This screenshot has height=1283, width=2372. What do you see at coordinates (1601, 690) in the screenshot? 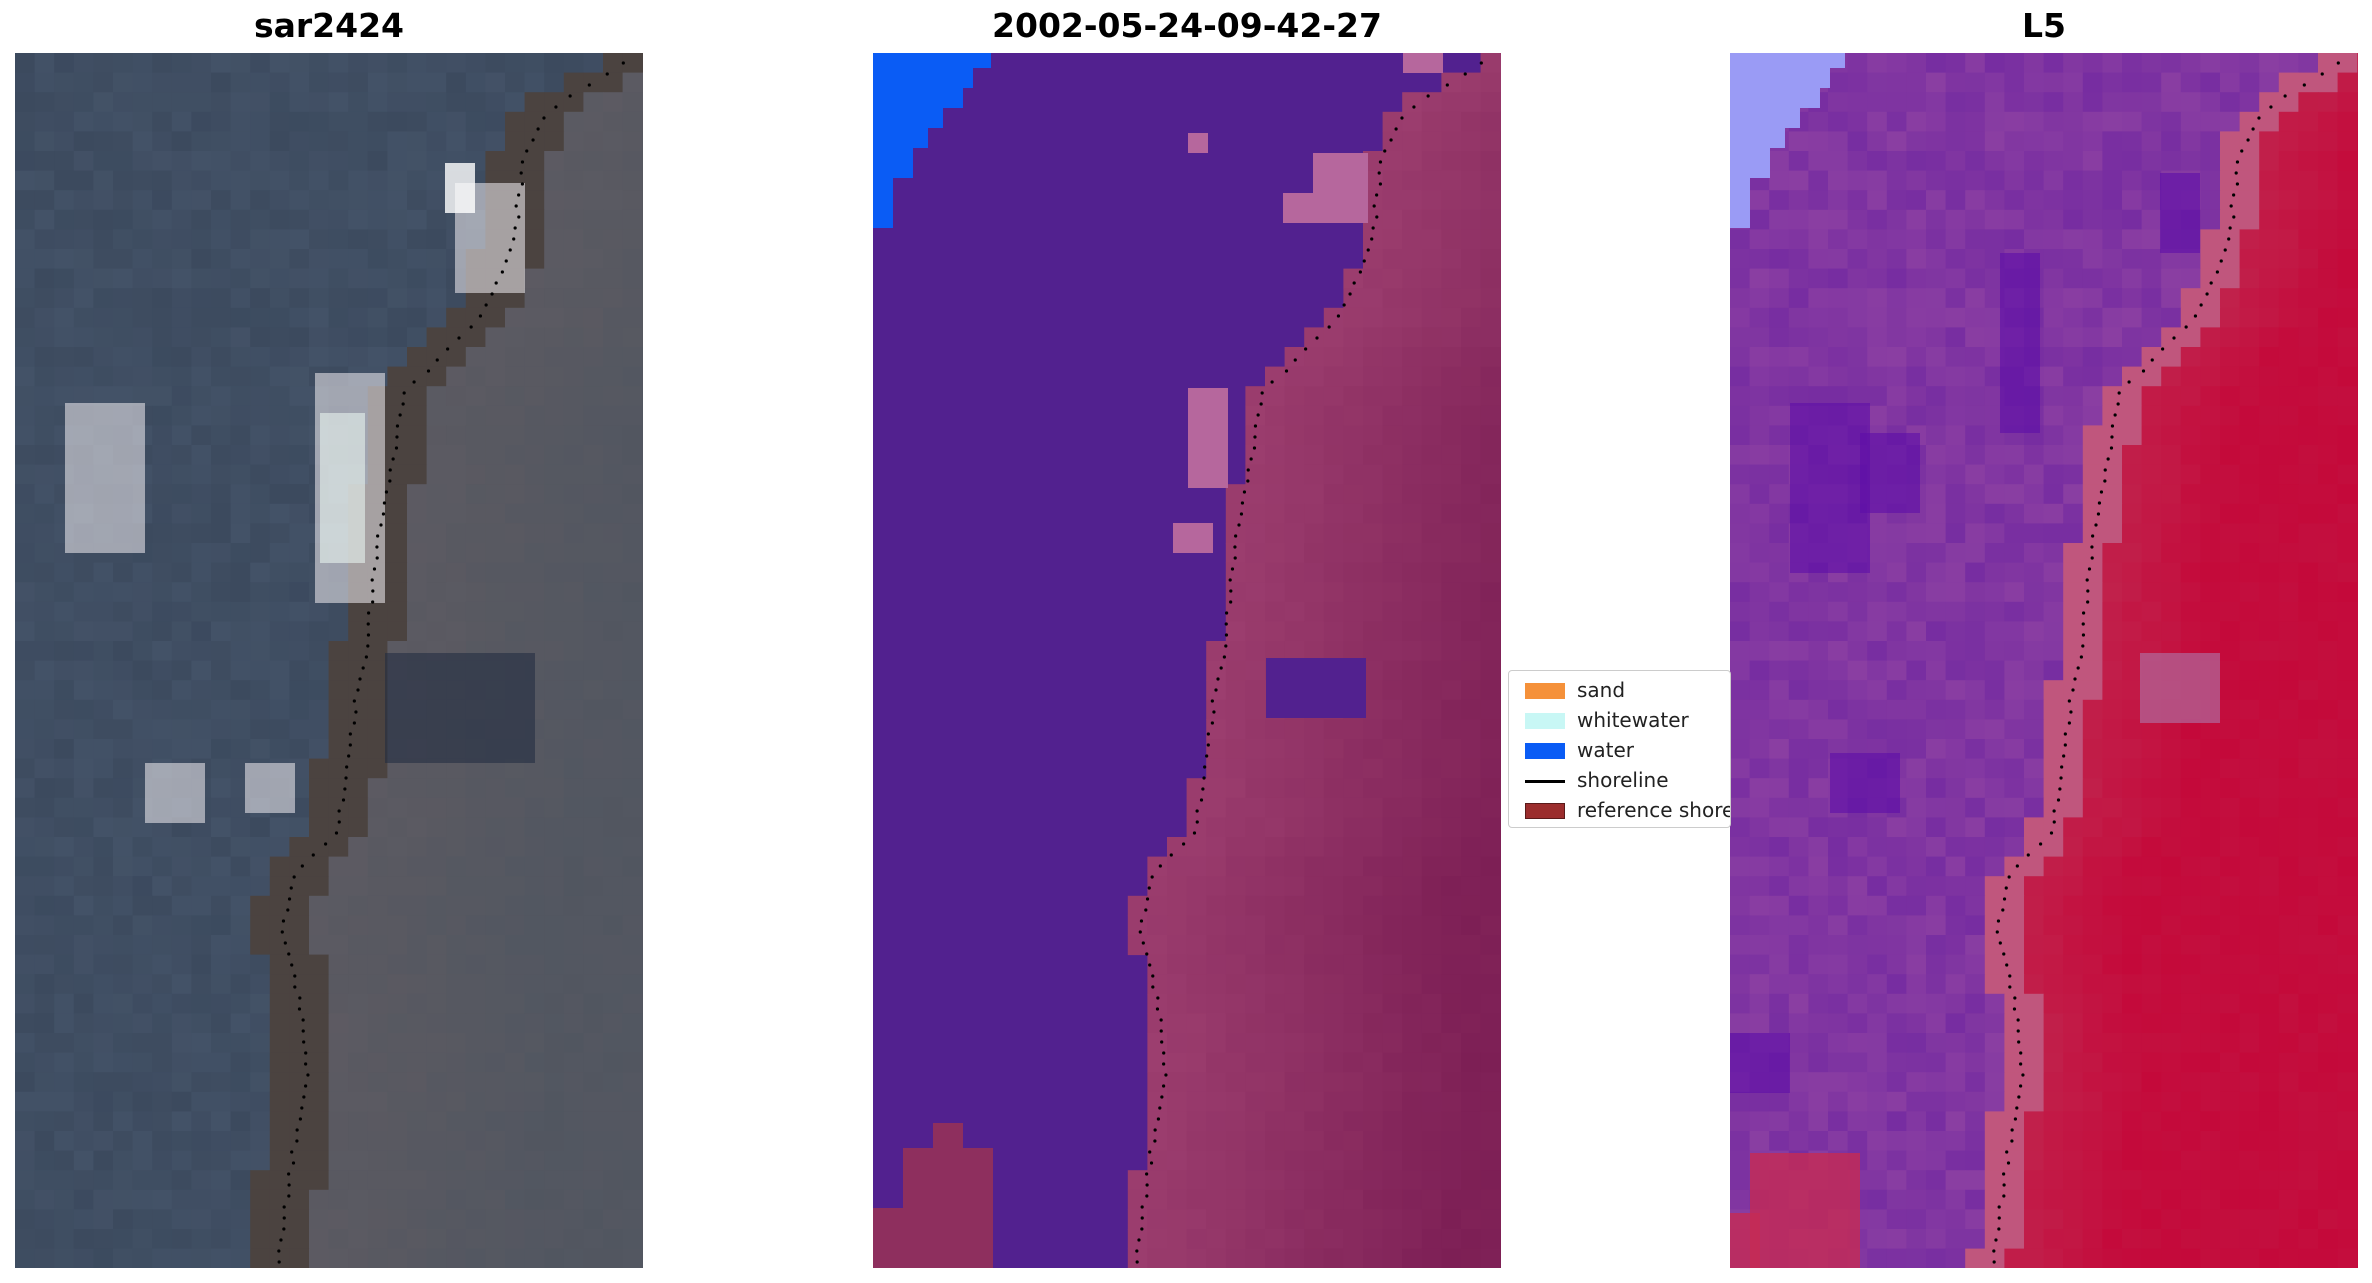
I see `legend-label-sand: sand` at bounding box center [1601, 690].